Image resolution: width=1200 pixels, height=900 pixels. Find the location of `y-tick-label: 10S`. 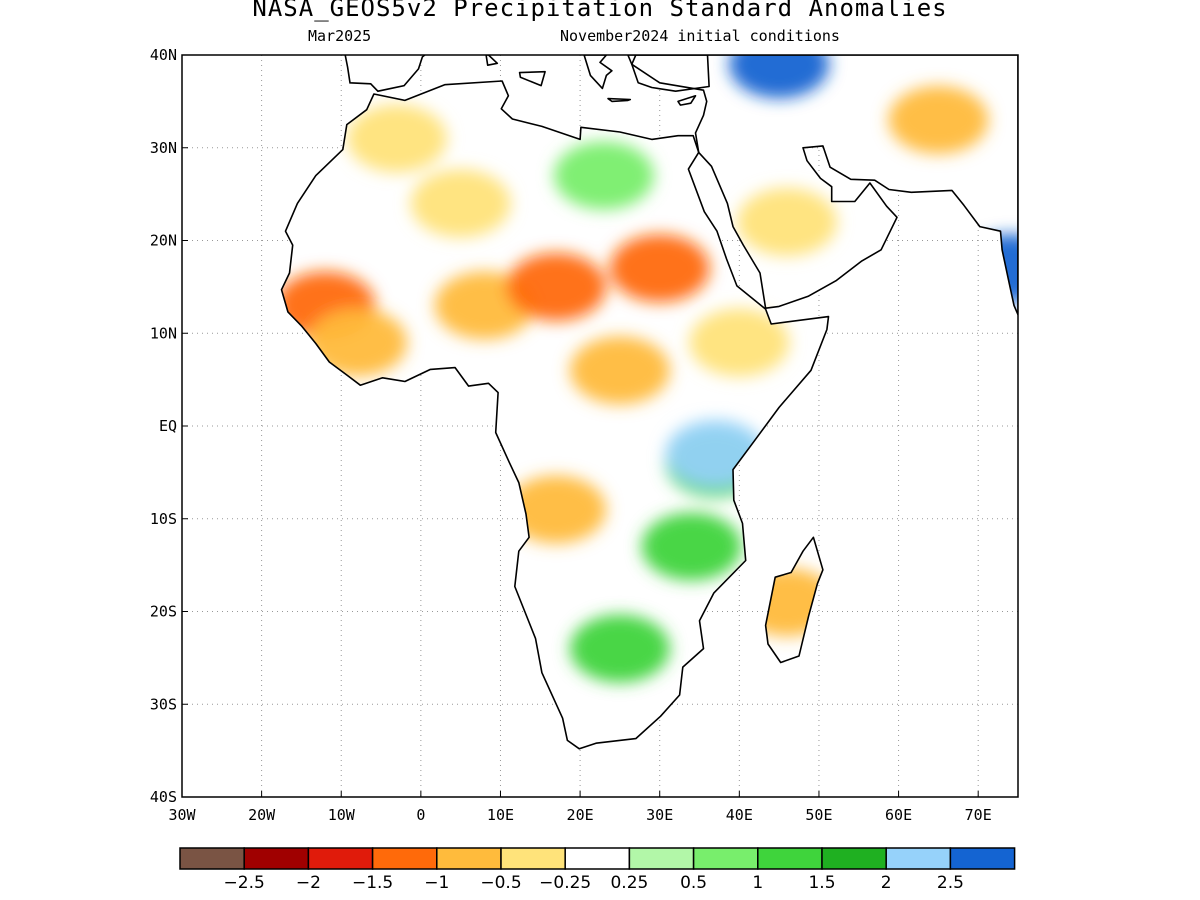

y-tick-label: 10S is located at coordinates (163, 519).